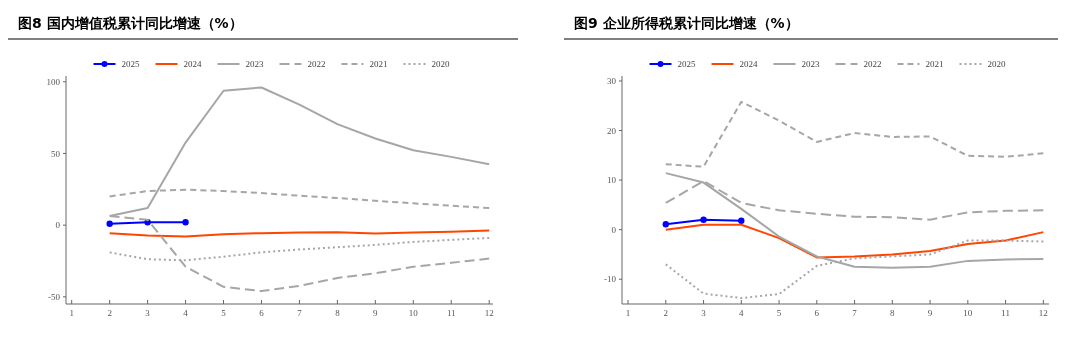 The width and height of the screenshot is (1066, 348). Describe the element at coordinates (56, 153) in the screenshot. I see `y-tick-label: 50` at that location.